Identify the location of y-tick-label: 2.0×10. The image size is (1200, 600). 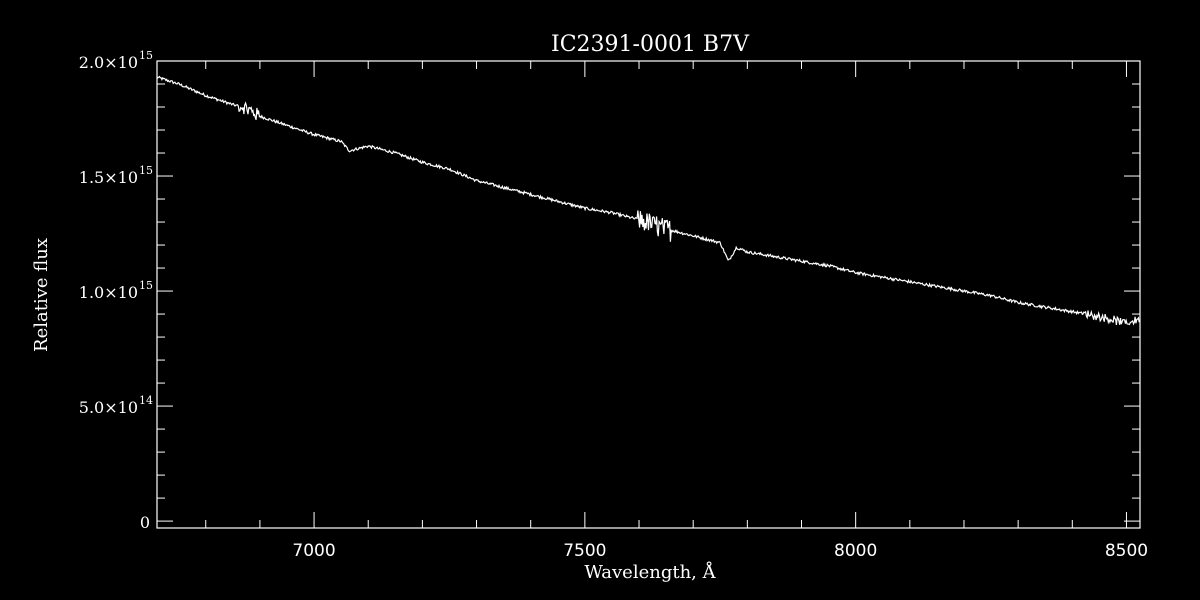
(108, 62).